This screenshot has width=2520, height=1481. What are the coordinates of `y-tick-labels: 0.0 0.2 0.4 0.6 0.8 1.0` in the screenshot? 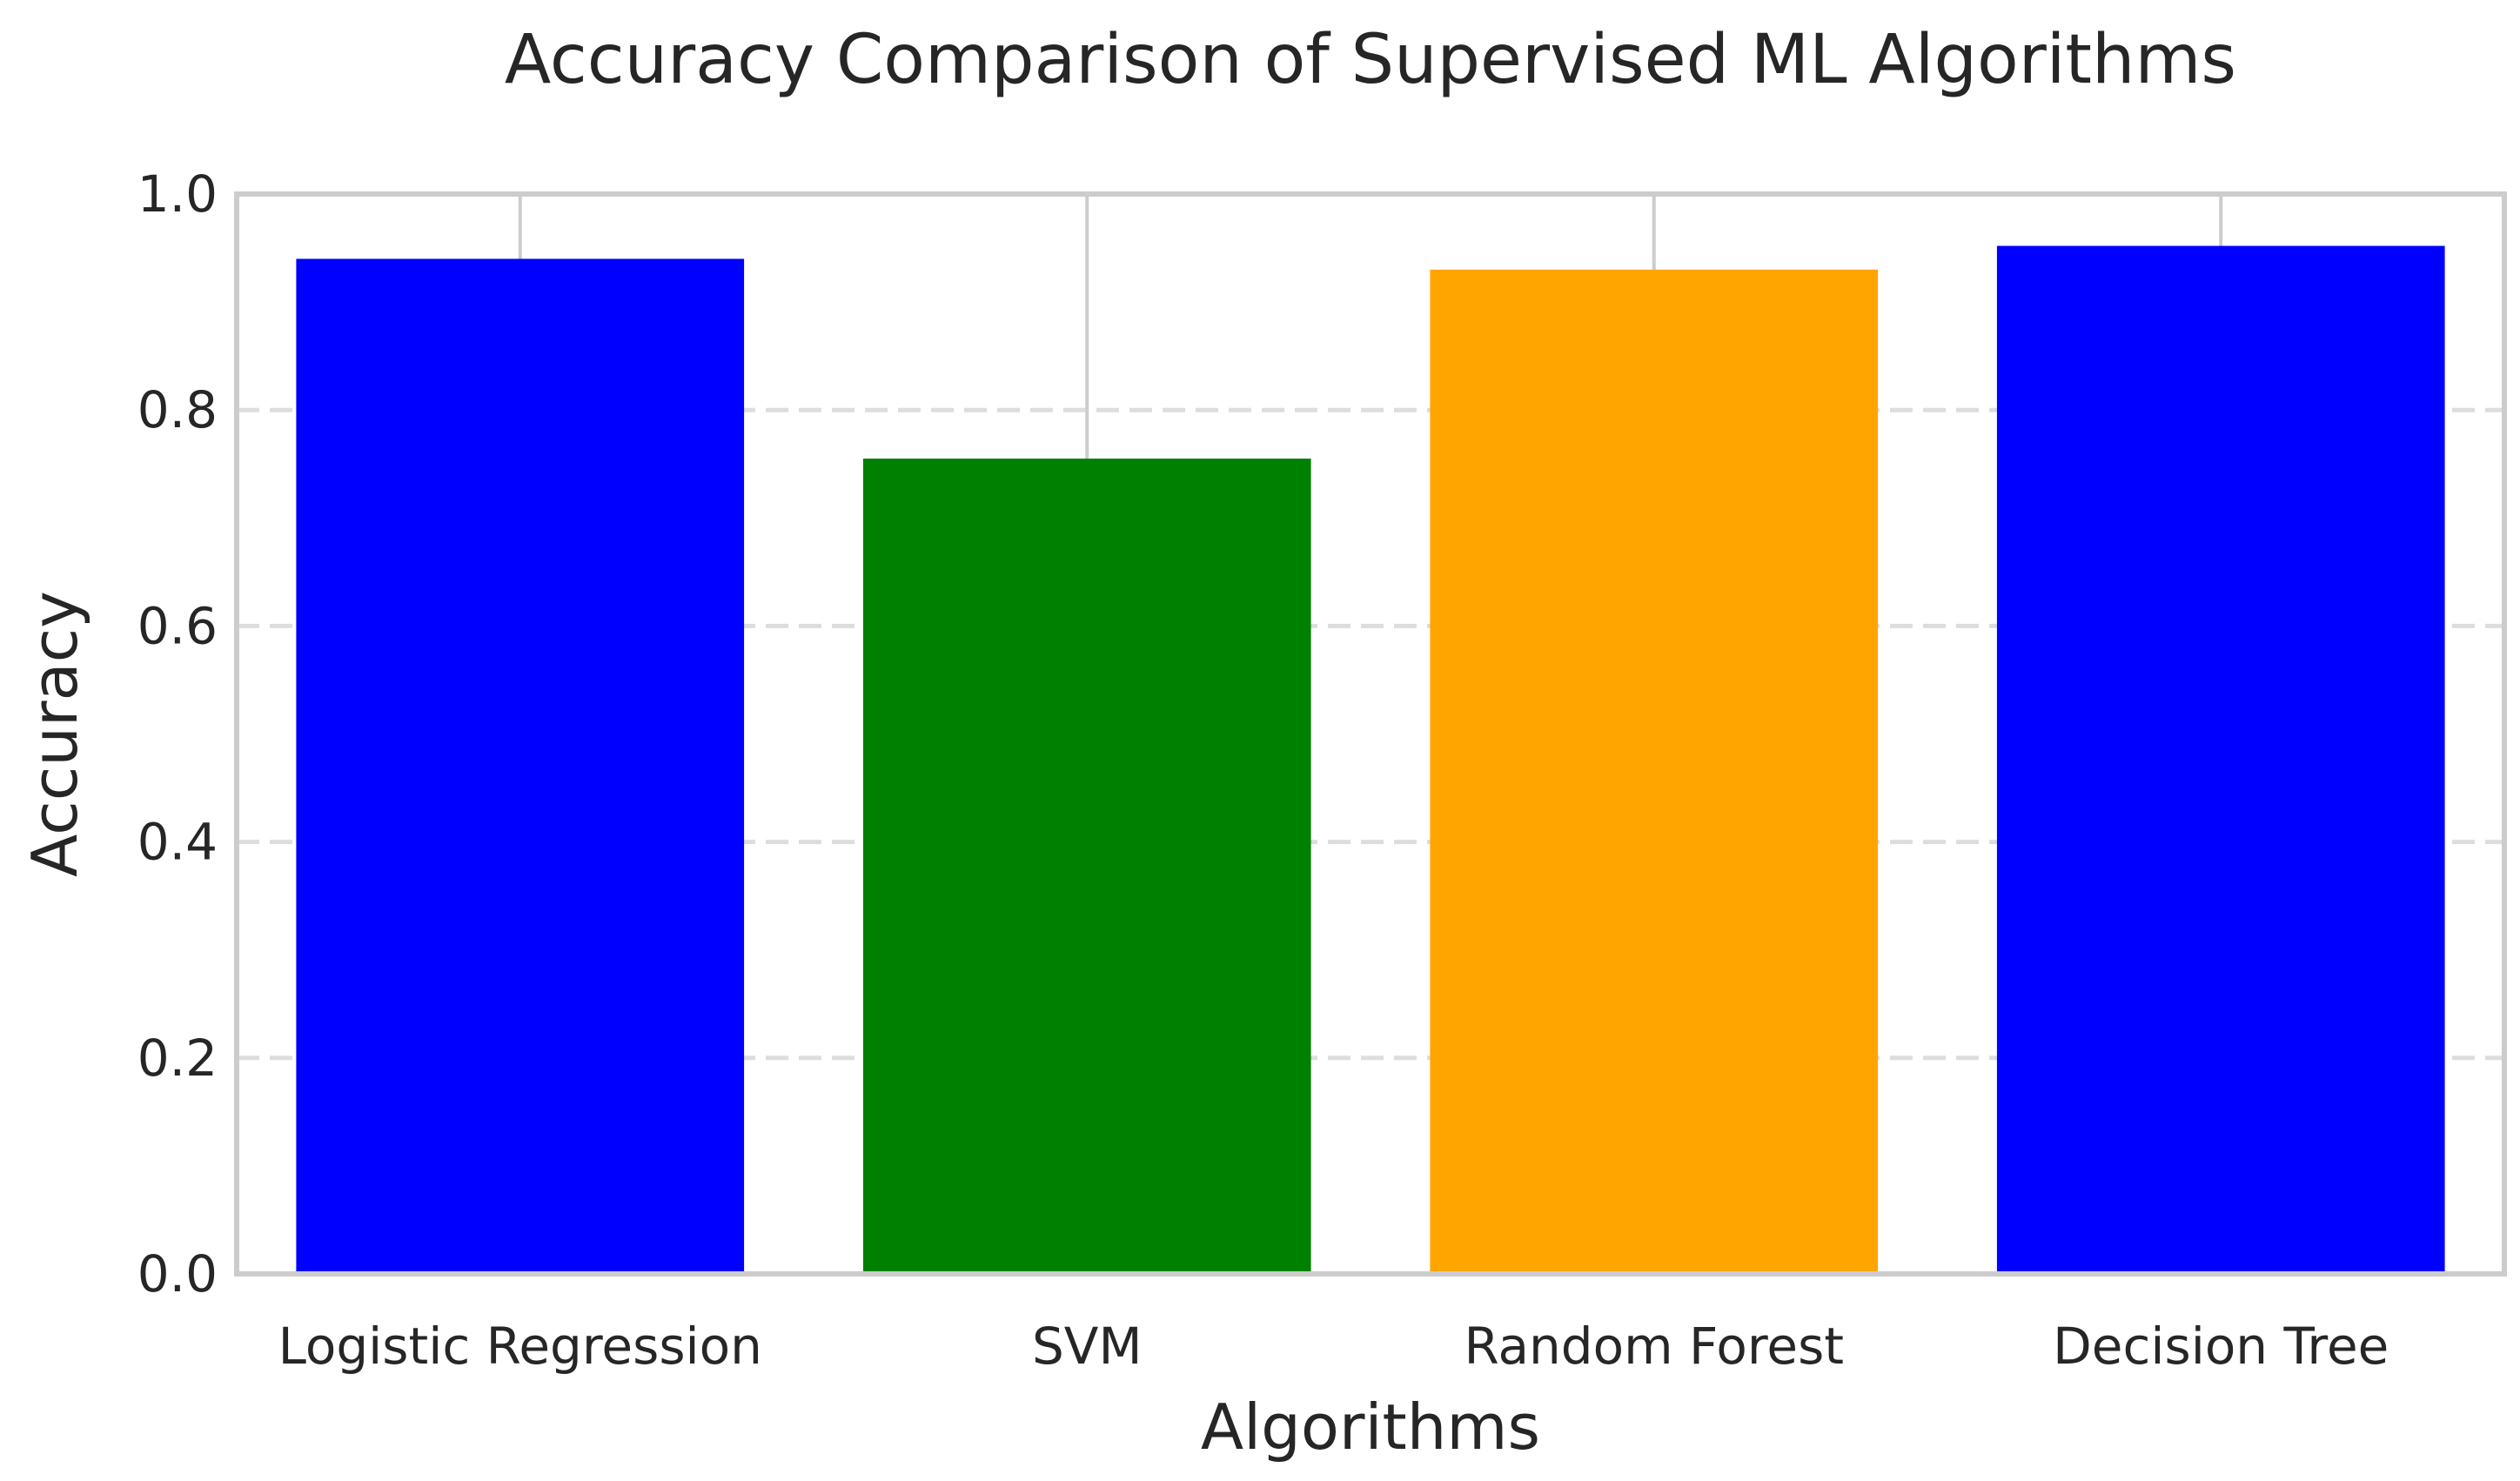 It's located at (177, 733).